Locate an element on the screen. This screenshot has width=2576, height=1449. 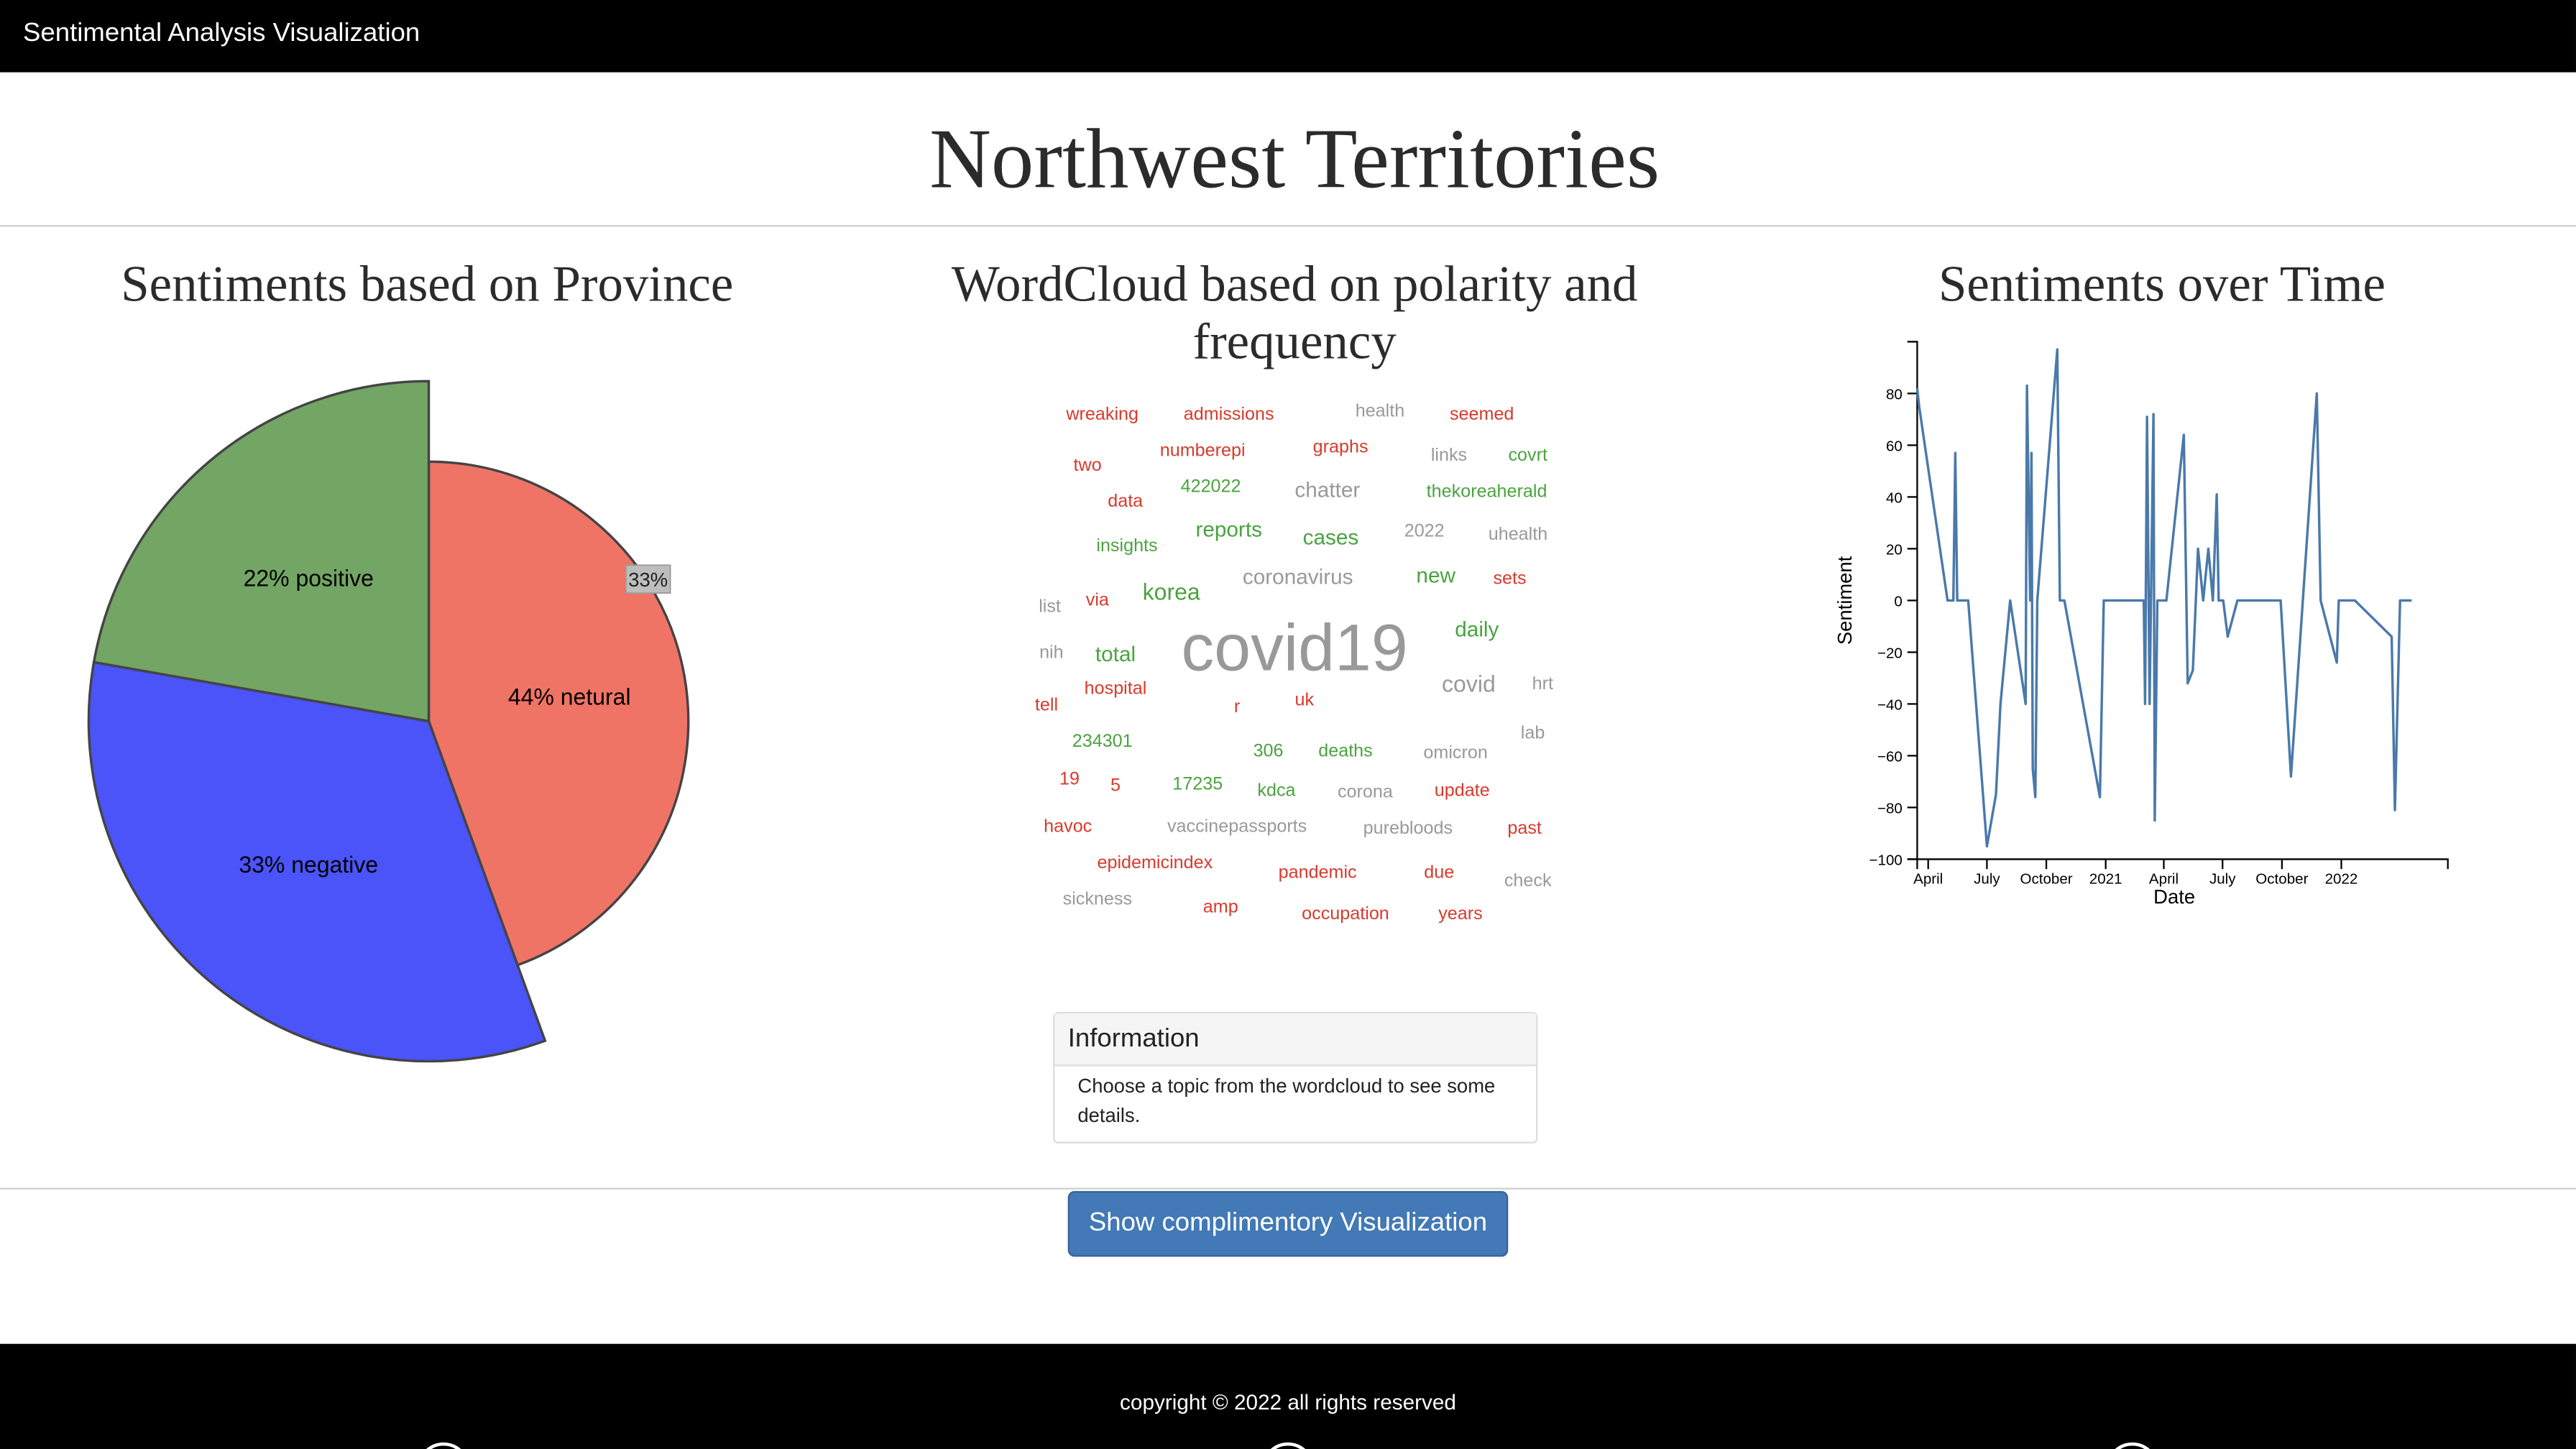
wordcloud-word: admissions is located at coordinates (1228, 415).